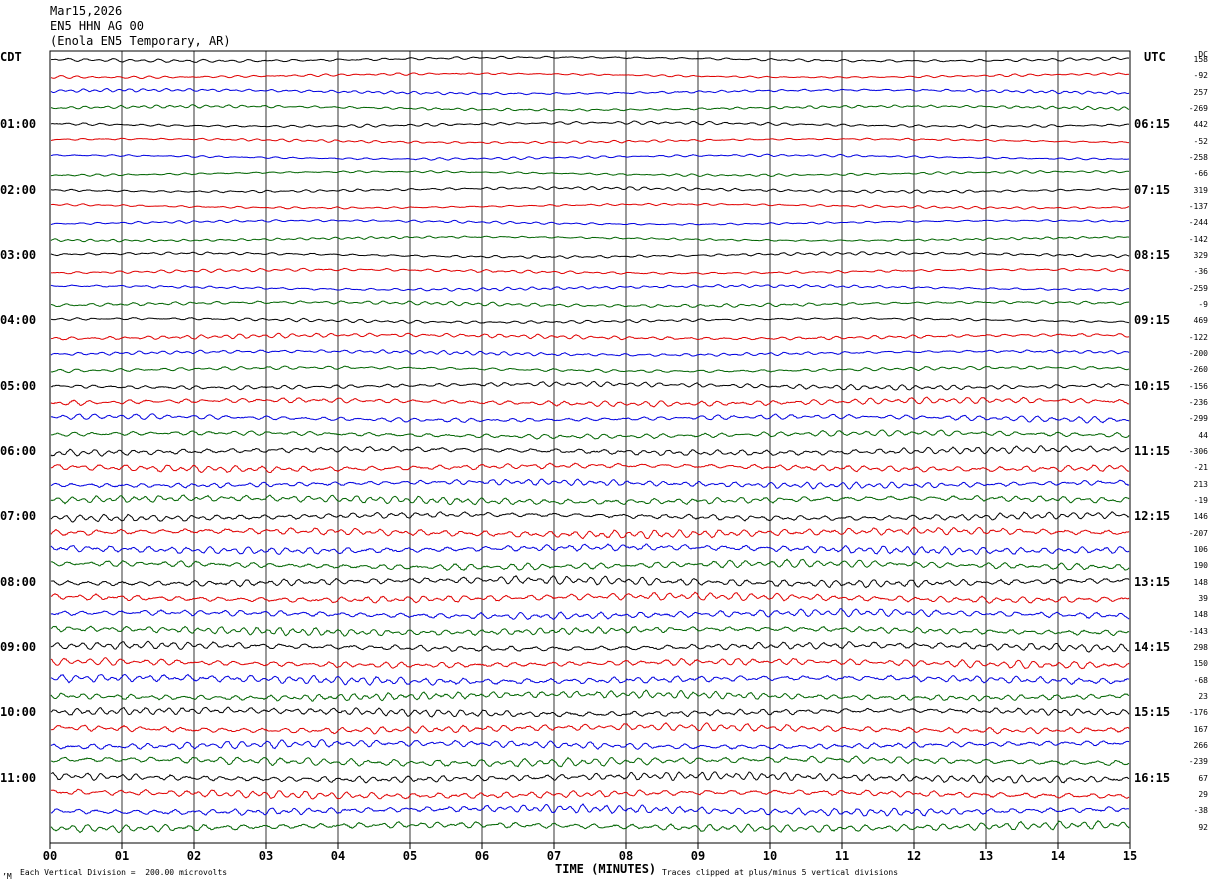 This screenshot has width=1210, height=886. What do you see at coordinates (1198, 354) in the screenshot?
I see `dc-offset-label: -200` at bounding box center [1198, 354].